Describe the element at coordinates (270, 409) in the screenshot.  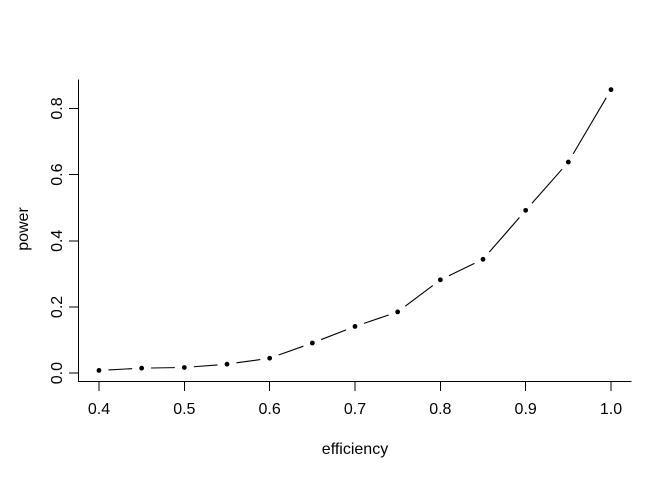
I see `x-tick-label: 0.6` at that location.